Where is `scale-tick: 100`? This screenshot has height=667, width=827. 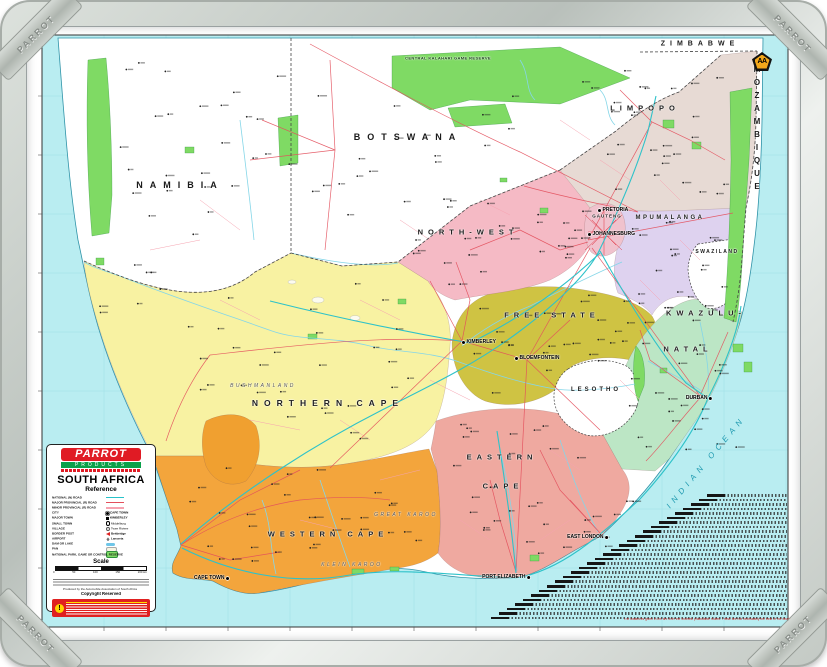 scale-tick: 100 is located at coordinates (95, 573).